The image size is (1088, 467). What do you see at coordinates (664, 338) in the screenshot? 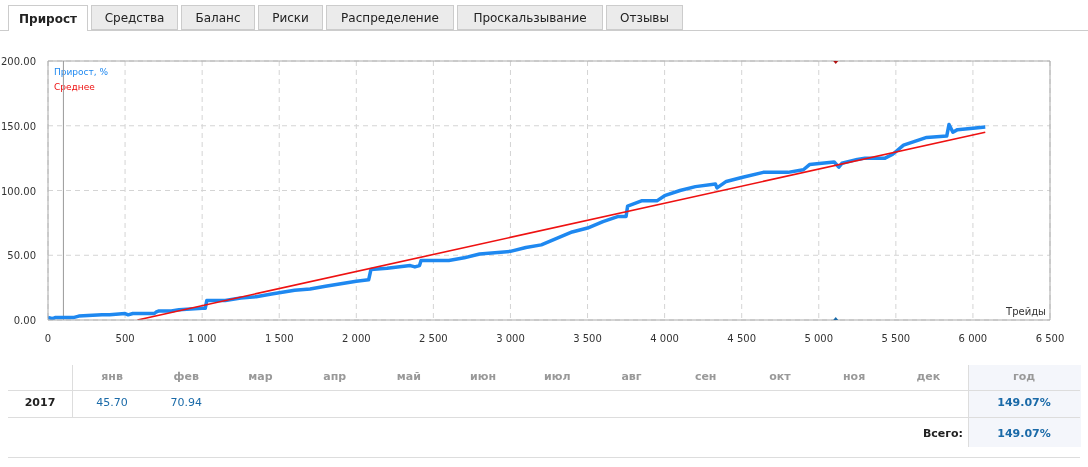
I see `x-tick-label: 4 000` at bounding box center [664, 338].